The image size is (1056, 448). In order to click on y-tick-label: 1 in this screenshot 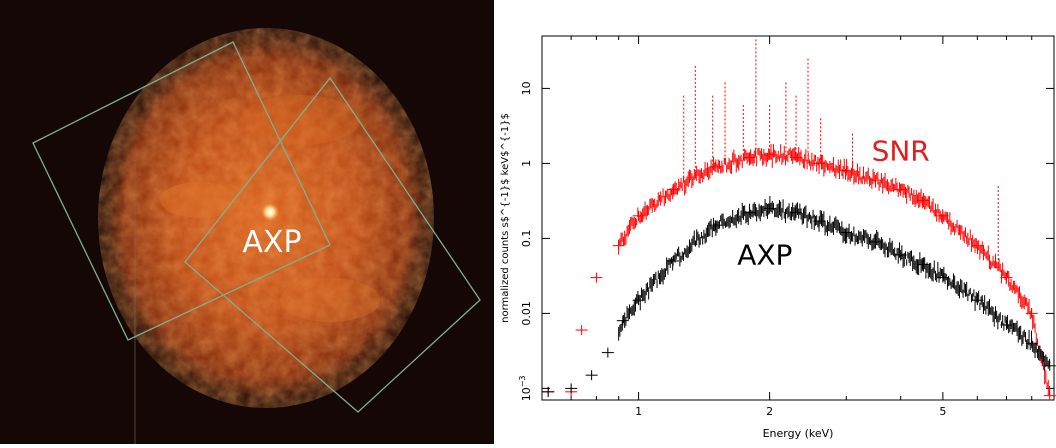, I will do `click(526, 163)`.